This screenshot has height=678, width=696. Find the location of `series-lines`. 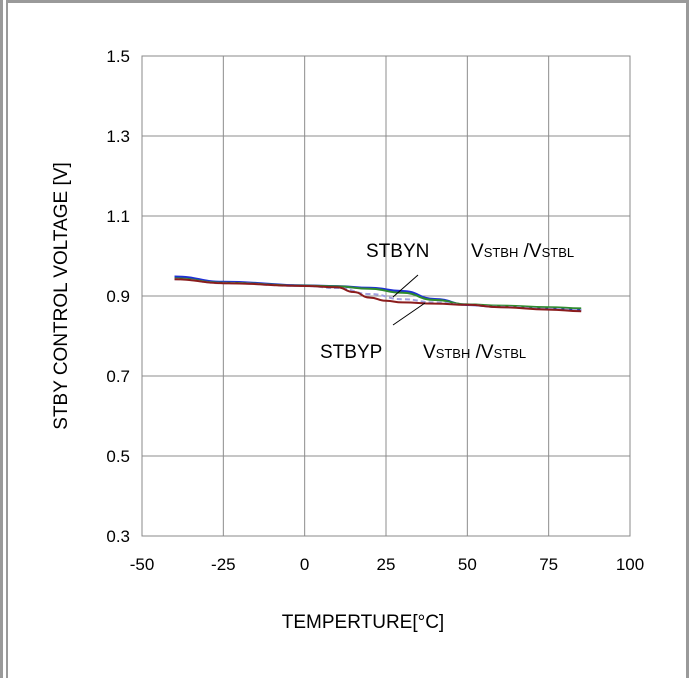

series-lines is located at coordinates (378, 294).